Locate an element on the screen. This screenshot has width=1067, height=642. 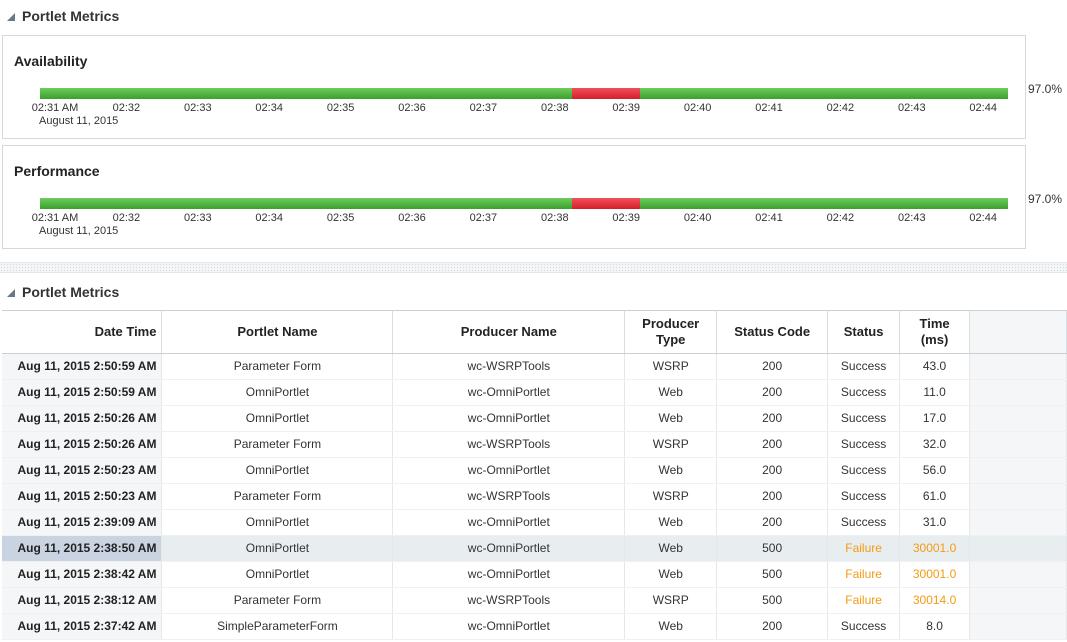
date-time-cell: Aug 11, 2015 2:50:26 AM is located at coordinates (82, 444).